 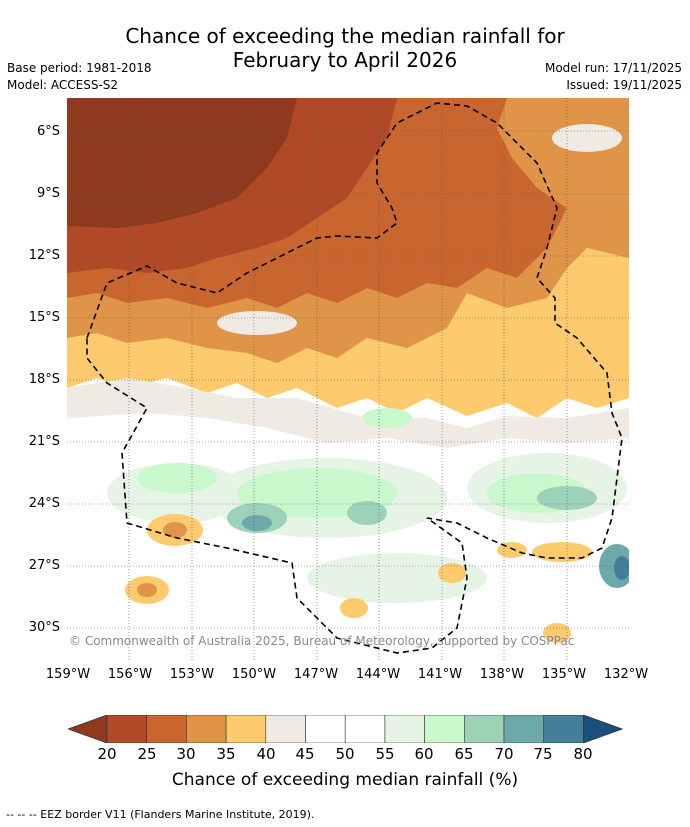 I want to click on lon-label: 159°W, so click(x=68, y=674).